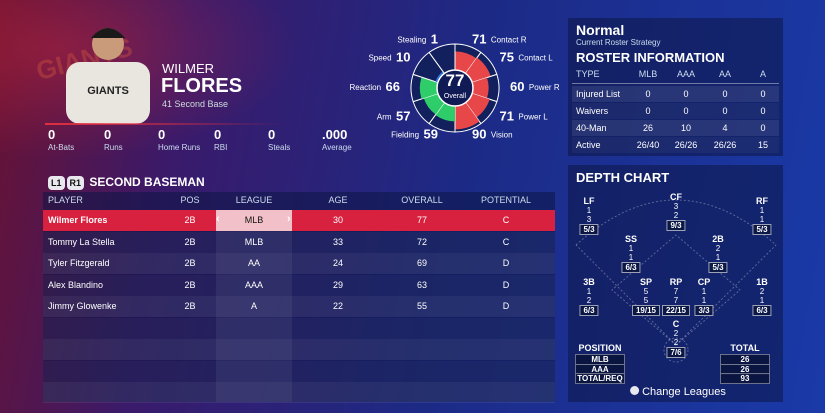  Describe the element at coordinates (394, 117) in the screenshot. I see `rating-label: Arm 57` at that location.